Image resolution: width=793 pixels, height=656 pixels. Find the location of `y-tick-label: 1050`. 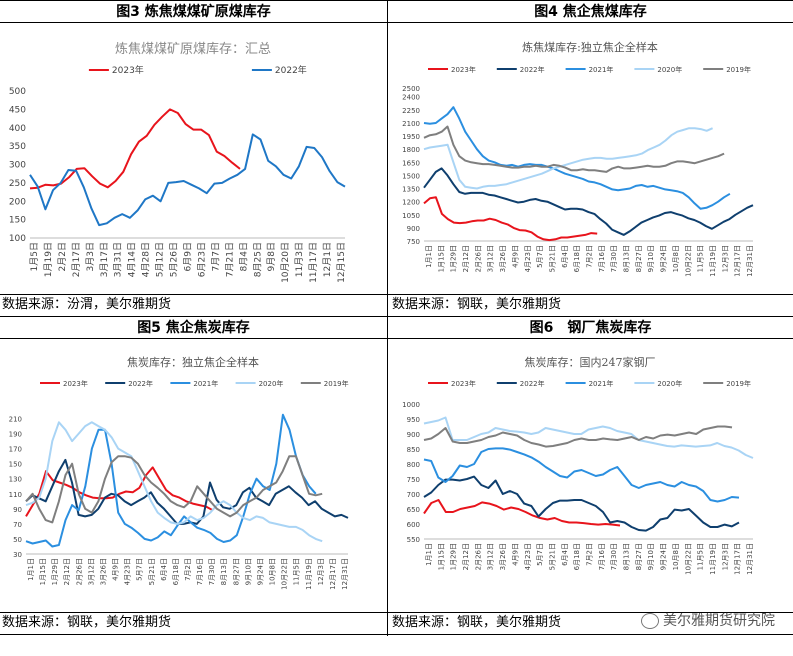

y-tick-label: 1050 is located at coordinates (411, 216).